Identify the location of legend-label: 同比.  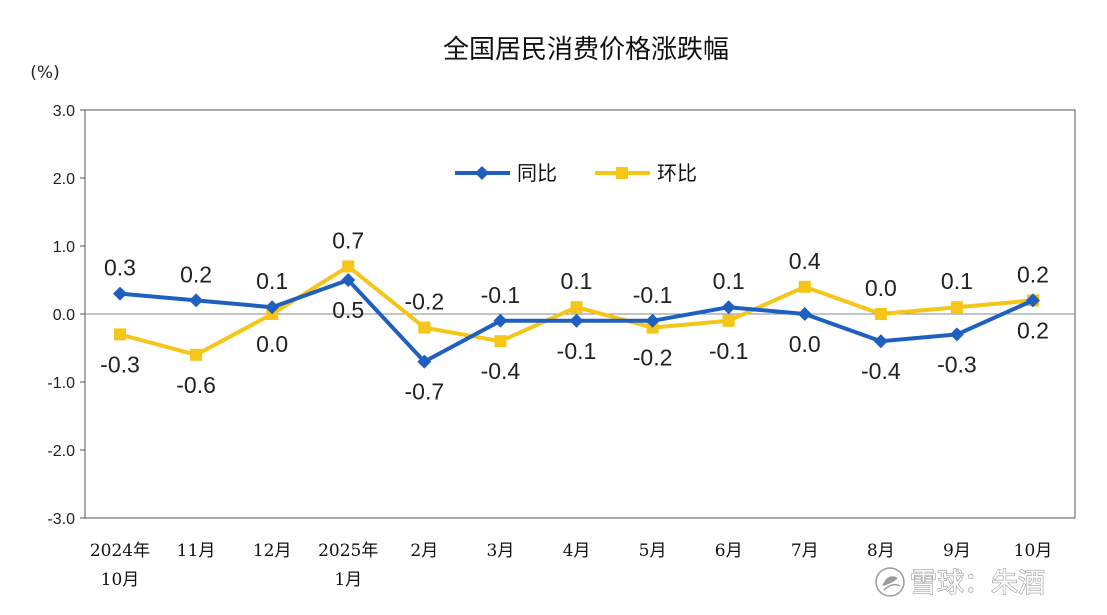
(537, 173).